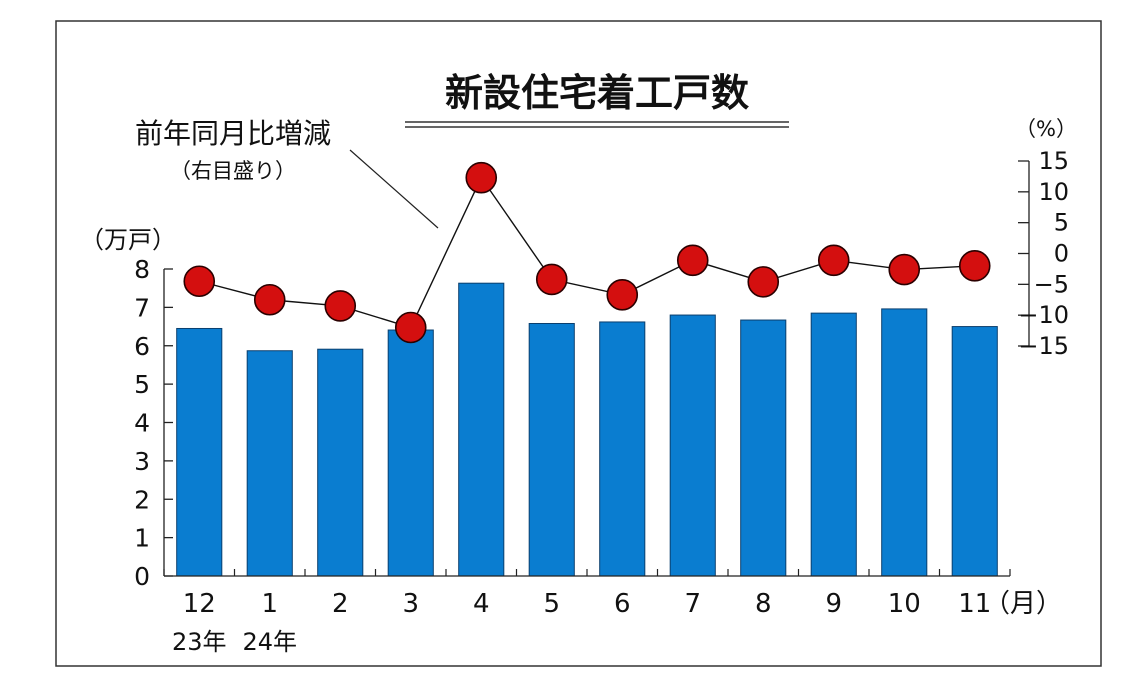 This screenshot has width=1148, height=688. What do you see at coordinates (142, 423) in the screenshot?
I see `left-axis-tick-label: 4` at bounding box center [142, 423].